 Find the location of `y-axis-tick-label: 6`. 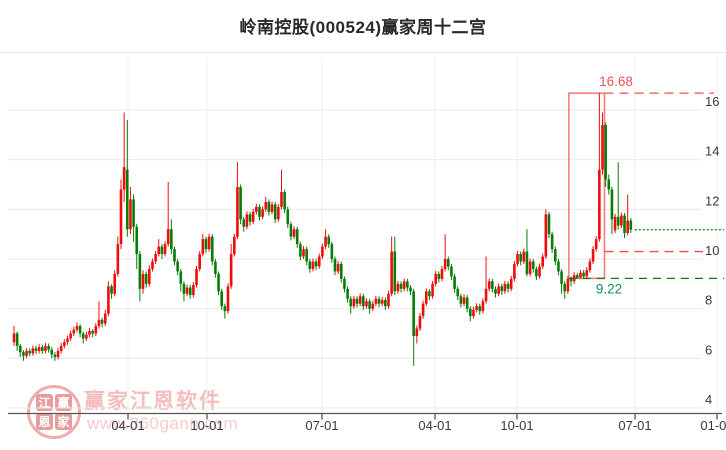

y-axis-tick-label: 6 is located at coordinates (708, 349).